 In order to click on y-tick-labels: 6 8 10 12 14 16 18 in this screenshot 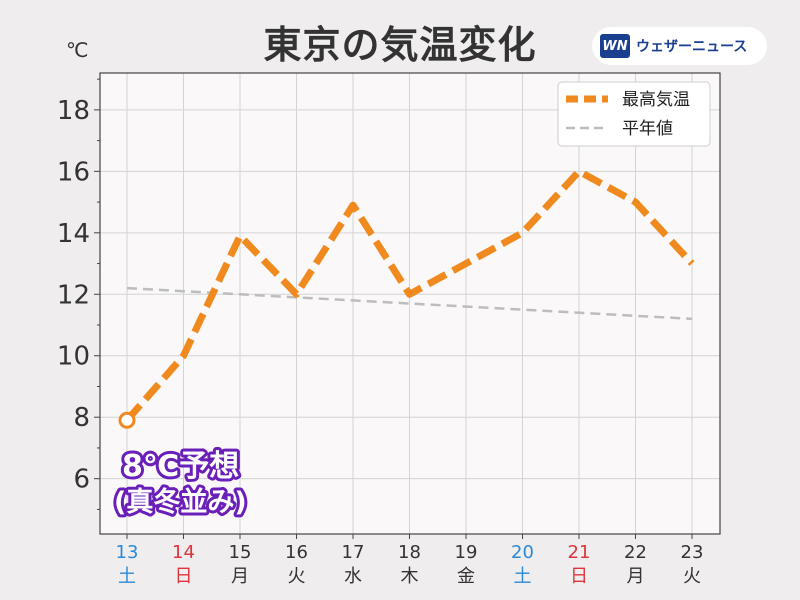, I will do `click(73, 295)`.